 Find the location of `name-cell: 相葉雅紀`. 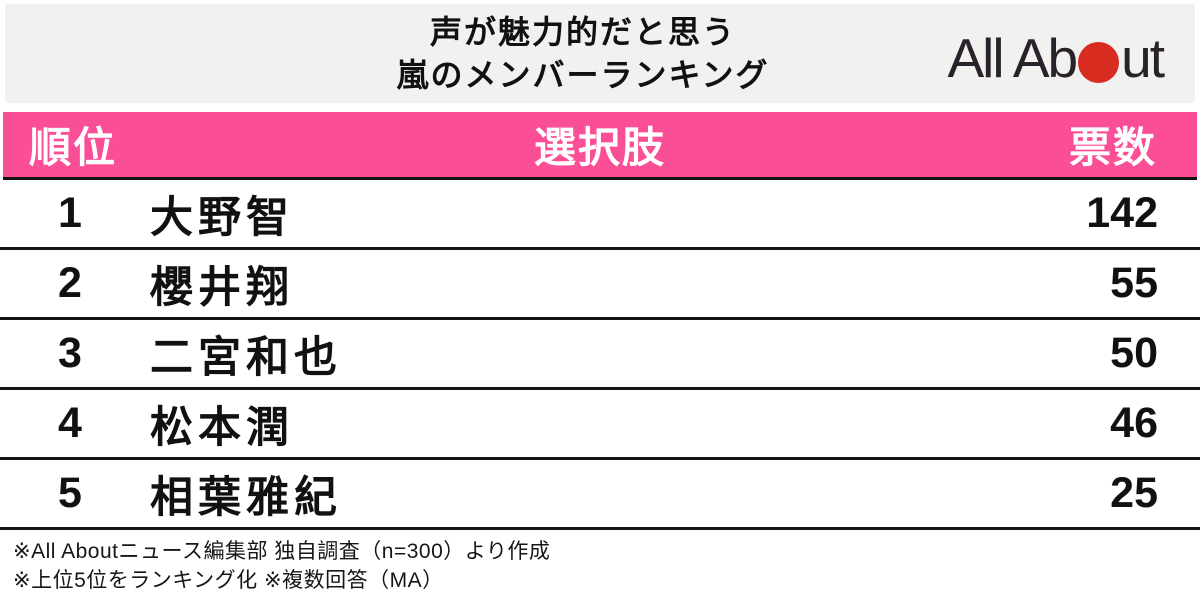

name-cell: 相葉雅紀 is located at coordinates (246, 497).